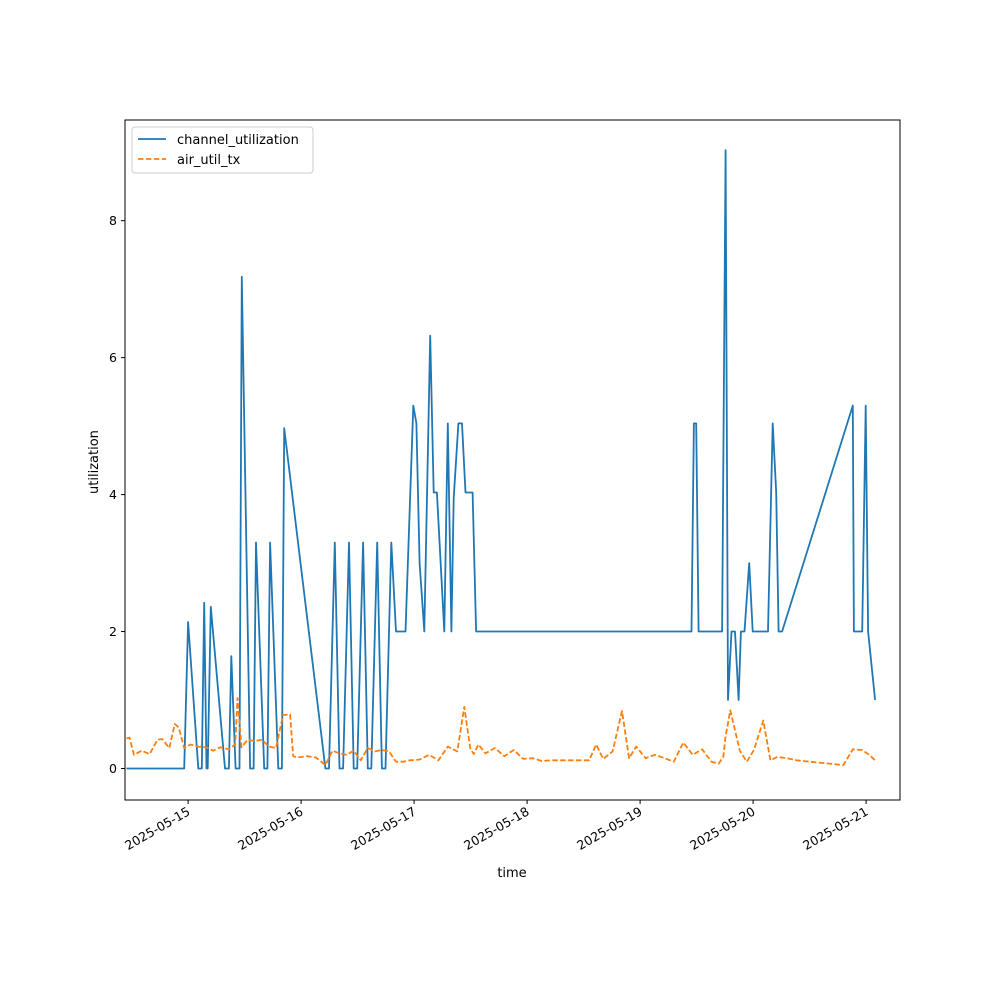 The height and width of the screenshot is (1000, 1000). Describe the element at coordinates (113, 494) in the screenshot. I see `y-tick-label: 4` at that location.